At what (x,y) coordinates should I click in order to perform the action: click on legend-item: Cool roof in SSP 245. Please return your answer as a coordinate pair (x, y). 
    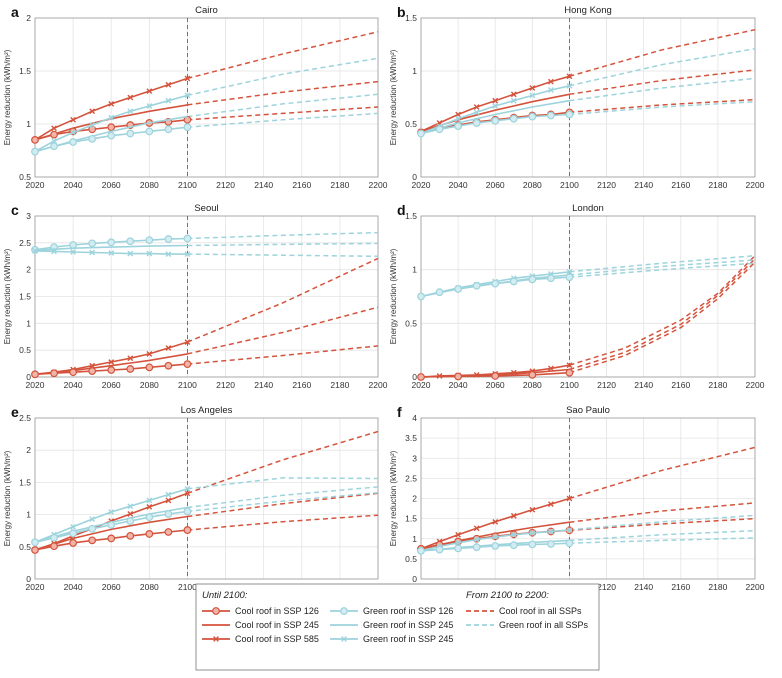
    Looking at the image, I should click on (260, 625).